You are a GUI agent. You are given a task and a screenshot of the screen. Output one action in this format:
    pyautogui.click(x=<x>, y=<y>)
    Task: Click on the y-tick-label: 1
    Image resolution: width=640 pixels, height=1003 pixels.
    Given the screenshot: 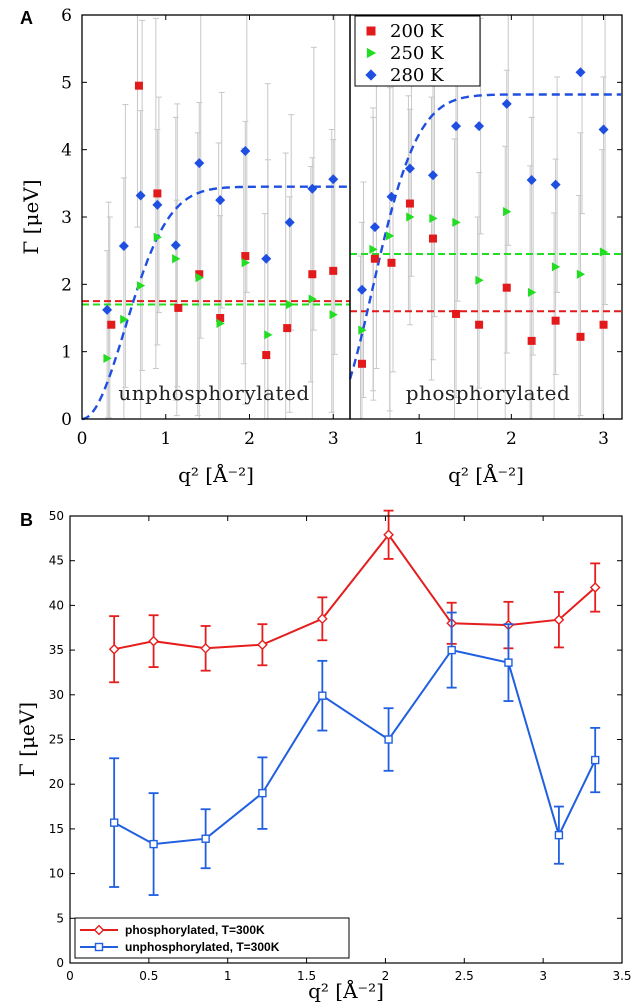 What is the action you would take?
    pyautogui.click(x=66, y=353)
    